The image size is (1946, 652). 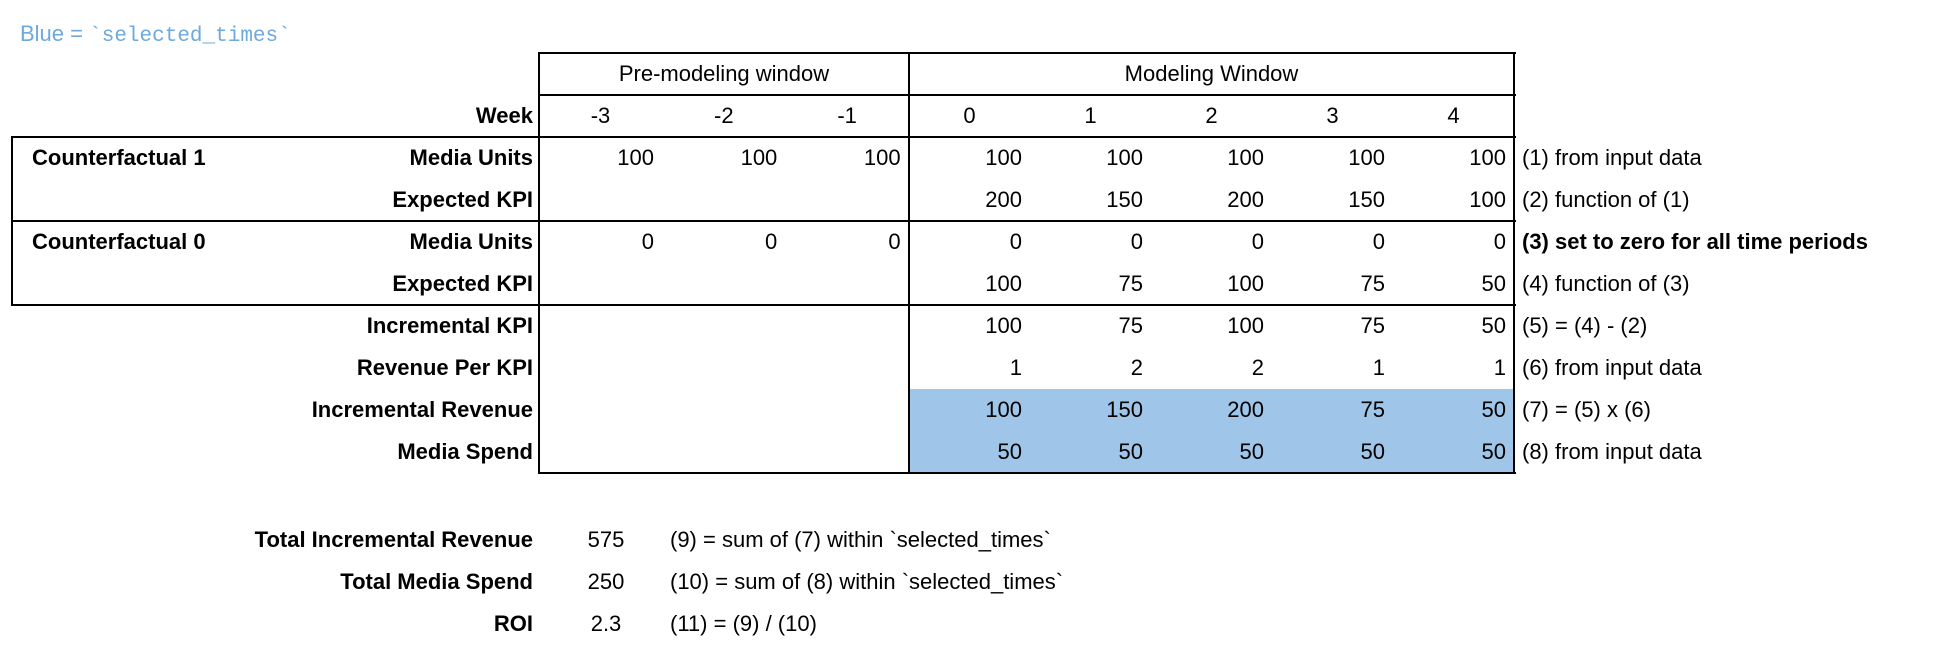 What do you see at coordinates (1606, 199) in the screenshot?
I see `row-note: (2) function of (1)` at bounding box center [1606, 199].